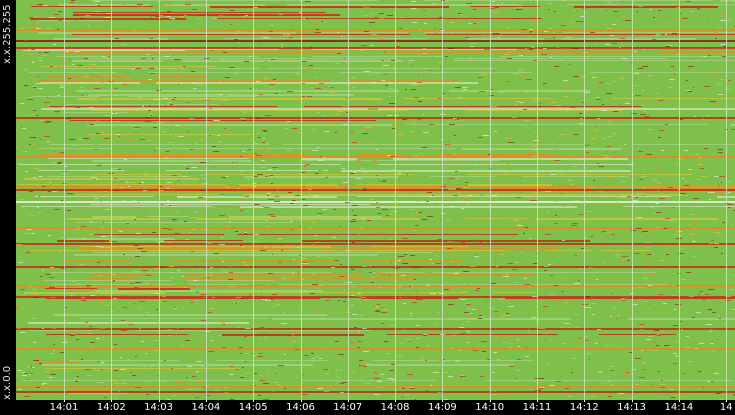 The width and height of the screenshot is (735, 415). I want to click on x-tick-label: 14:02, so click(111, 407).